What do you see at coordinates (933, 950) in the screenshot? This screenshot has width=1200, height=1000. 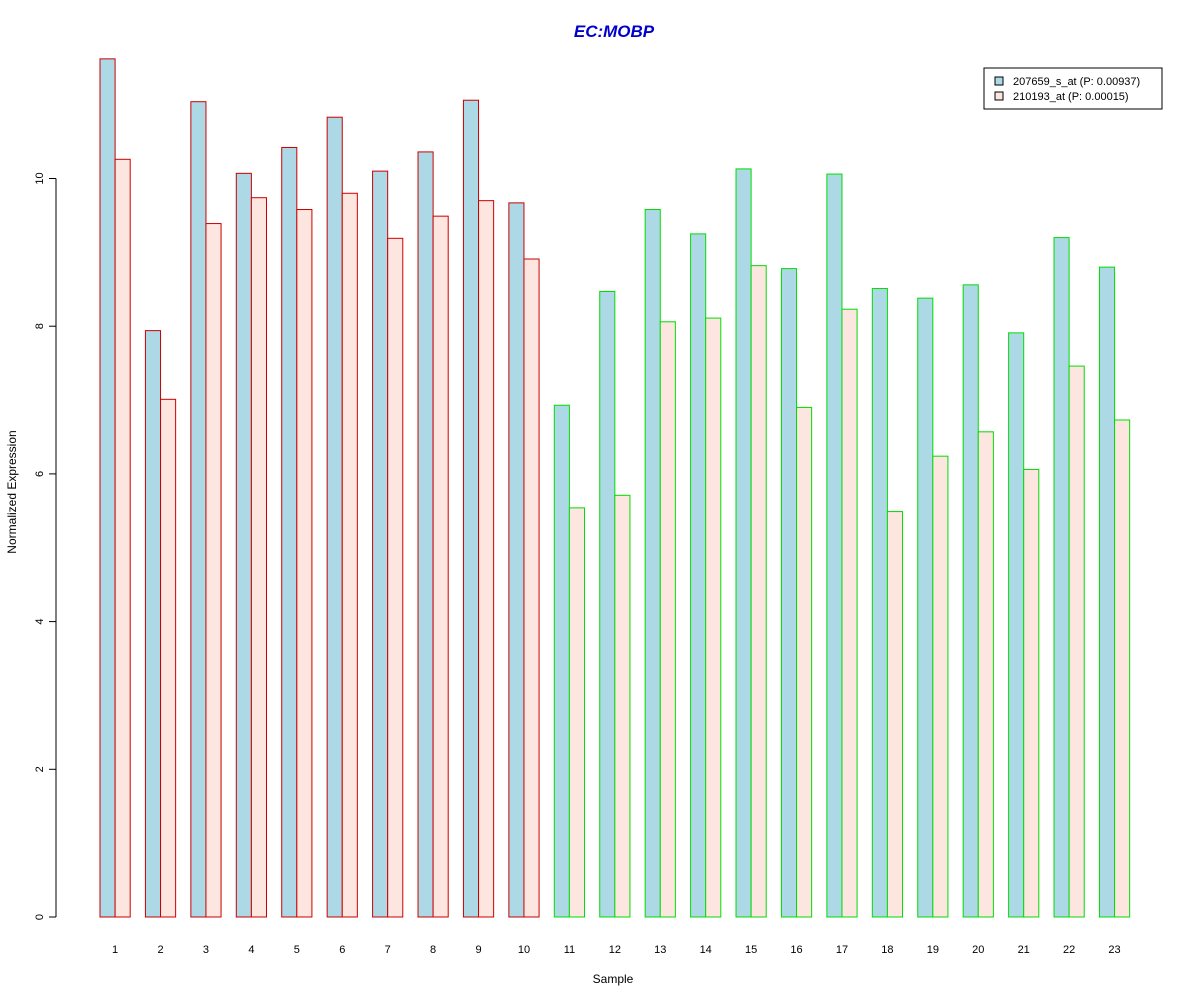 I see `x-tick-label: 19` at bounding box center [933, 950].